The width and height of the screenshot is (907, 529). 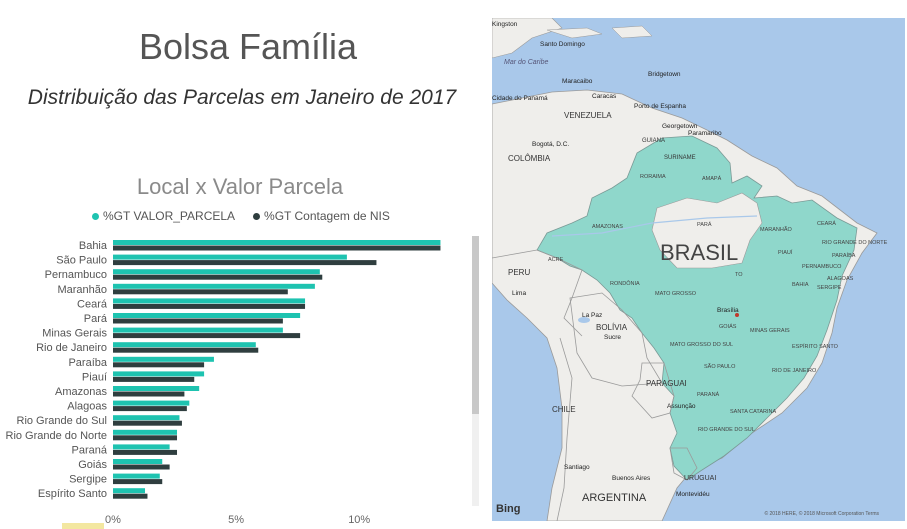 I want to click on map-capital-dot, so click(x=737, y=315).